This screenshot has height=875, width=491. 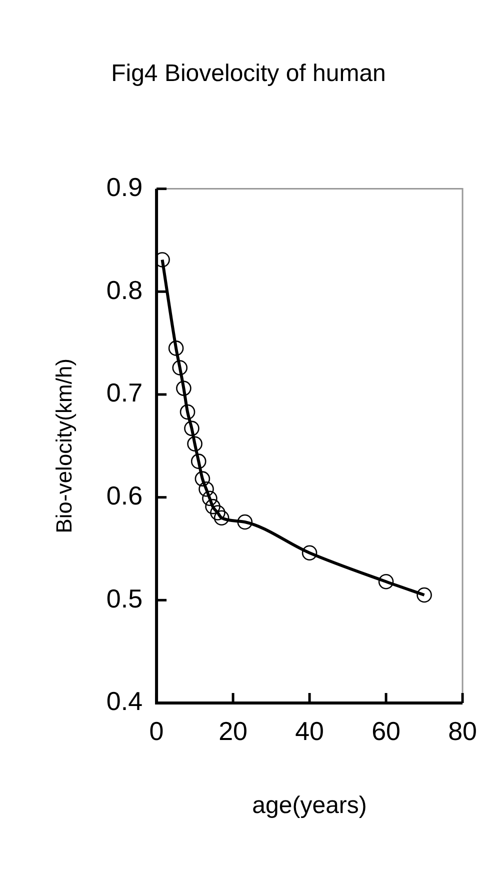 What do you see at coordinates (124, 289) in the screenshot?
I see `y-tick-label: 0.8` at bounding box center [124, 289].